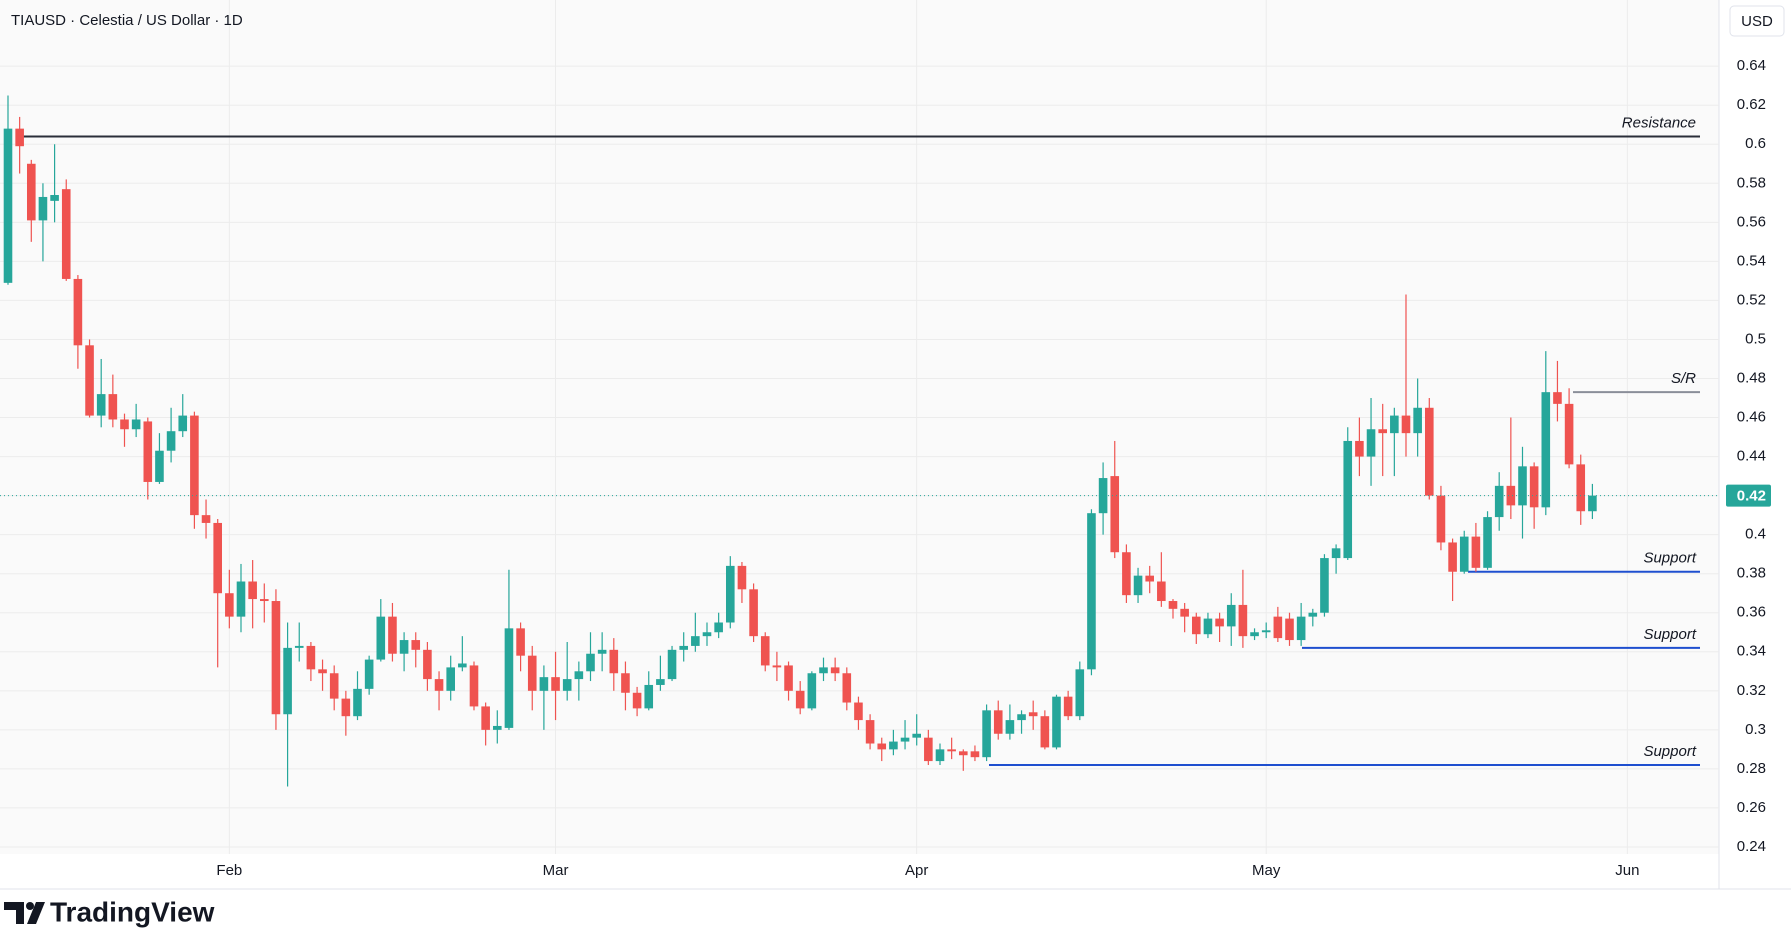  What do you see at coordinates (1751, 182) in the screenshot?
I see `y-tick-label: 0.58` at bounding box center [1751, 182].